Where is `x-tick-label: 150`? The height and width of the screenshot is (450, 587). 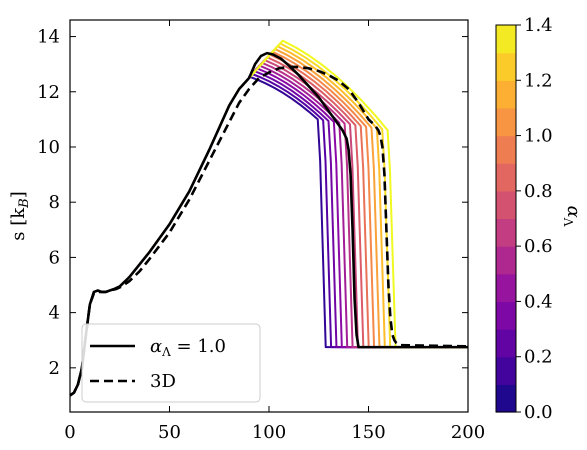
x-tick-label: 150 is located at coordinates (368, 432).